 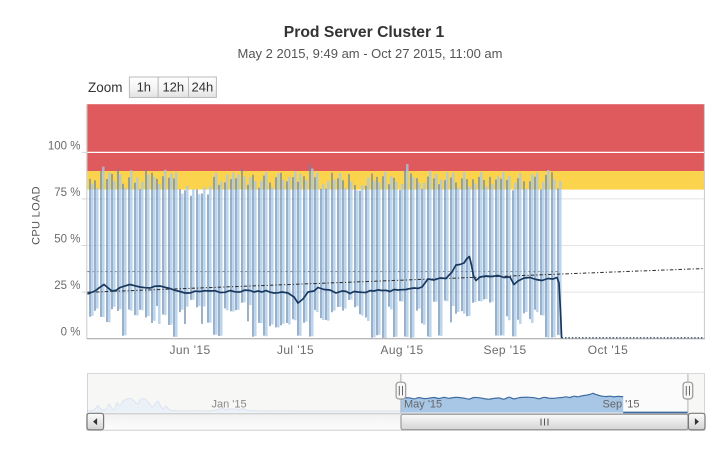 What do you see at coordinates (203, 87) in the screenshot?
I see `svg-text: 24h` at bounding box center [203, 87].